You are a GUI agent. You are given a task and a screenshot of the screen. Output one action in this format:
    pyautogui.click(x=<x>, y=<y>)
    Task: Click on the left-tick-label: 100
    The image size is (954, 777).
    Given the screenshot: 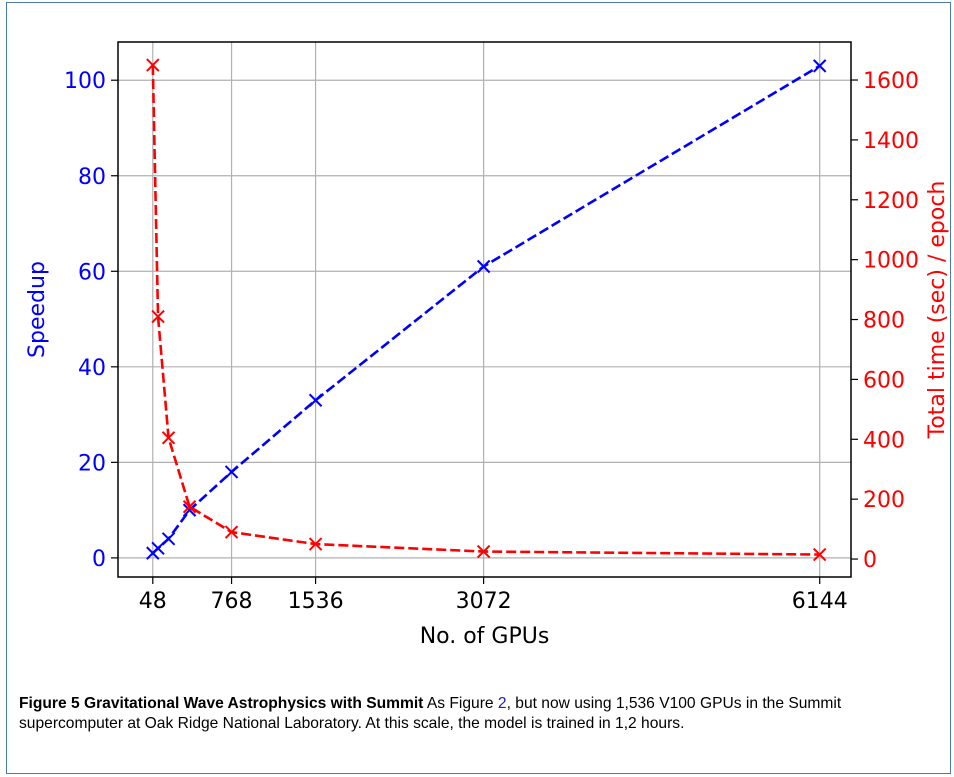 What is the action you would take?
    pyautogui.click(x=85, y=81)
    